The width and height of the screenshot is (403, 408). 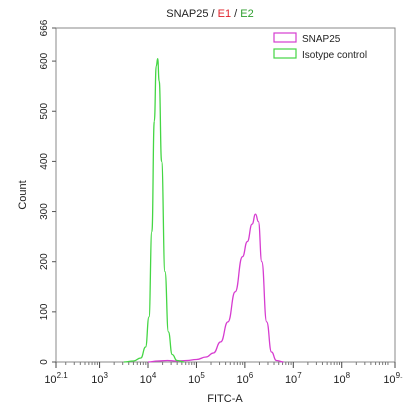 I want to click on y-tick-label: 0, so click(x=44, y=362).